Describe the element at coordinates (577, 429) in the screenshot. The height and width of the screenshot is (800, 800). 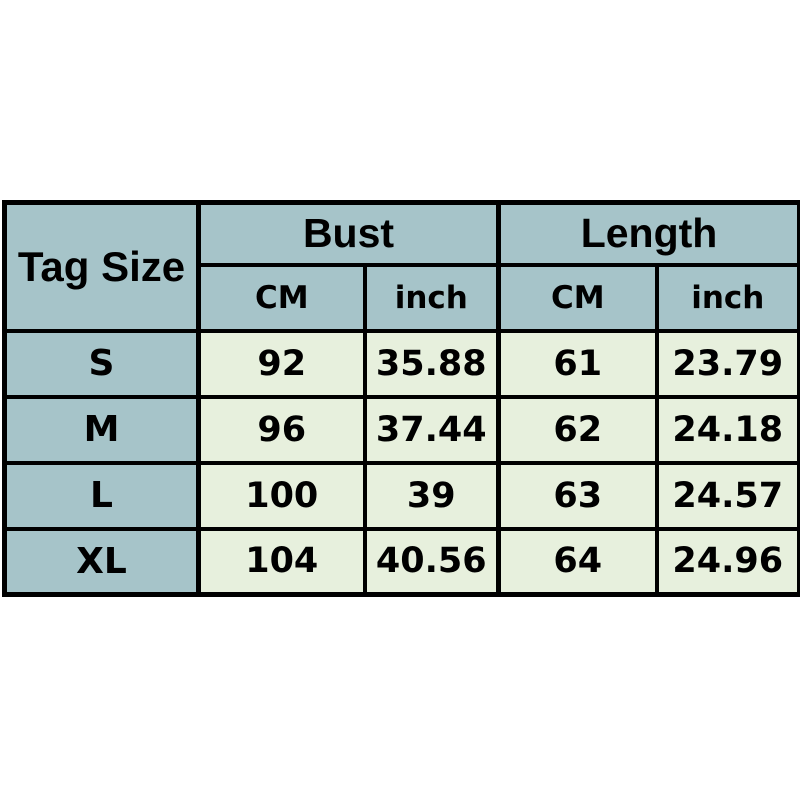
I see `cell-m-length-cm: 62` at that location.